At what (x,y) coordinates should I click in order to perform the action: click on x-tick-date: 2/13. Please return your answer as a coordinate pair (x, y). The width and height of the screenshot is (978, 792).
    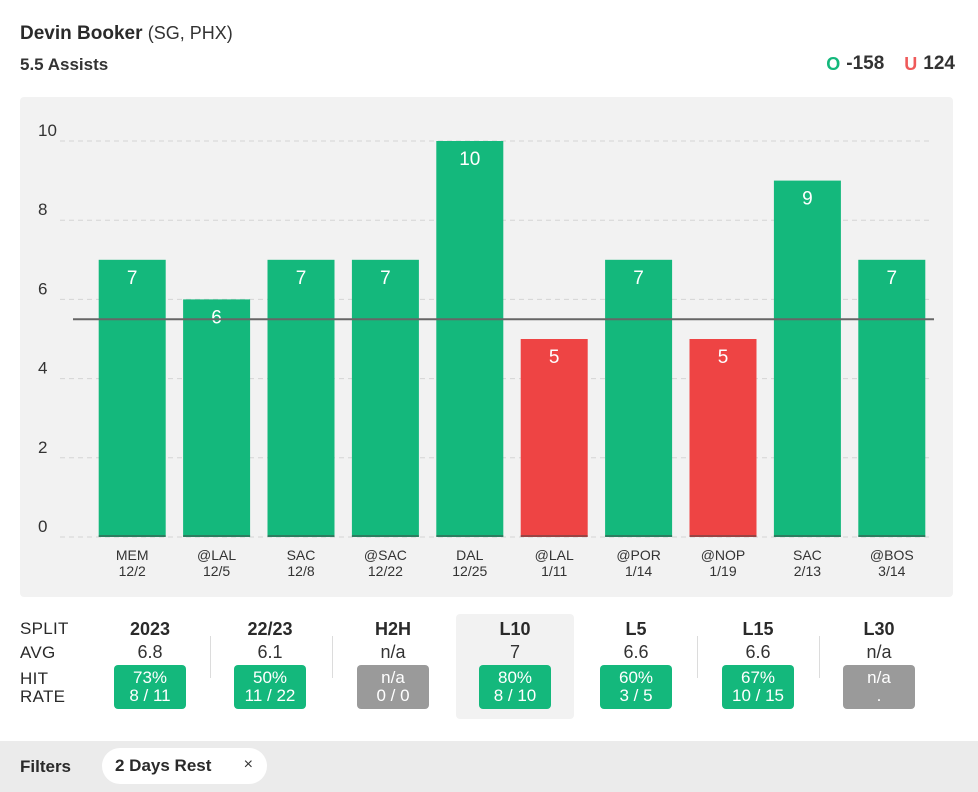
    Looking at the image, I should click on (807, 571).